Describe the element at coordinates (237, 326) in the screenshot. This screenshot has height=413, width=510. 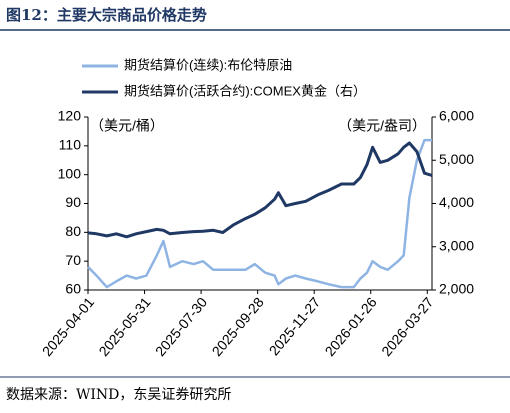
I see `x-tick-label: 2025-09-28` at that location.